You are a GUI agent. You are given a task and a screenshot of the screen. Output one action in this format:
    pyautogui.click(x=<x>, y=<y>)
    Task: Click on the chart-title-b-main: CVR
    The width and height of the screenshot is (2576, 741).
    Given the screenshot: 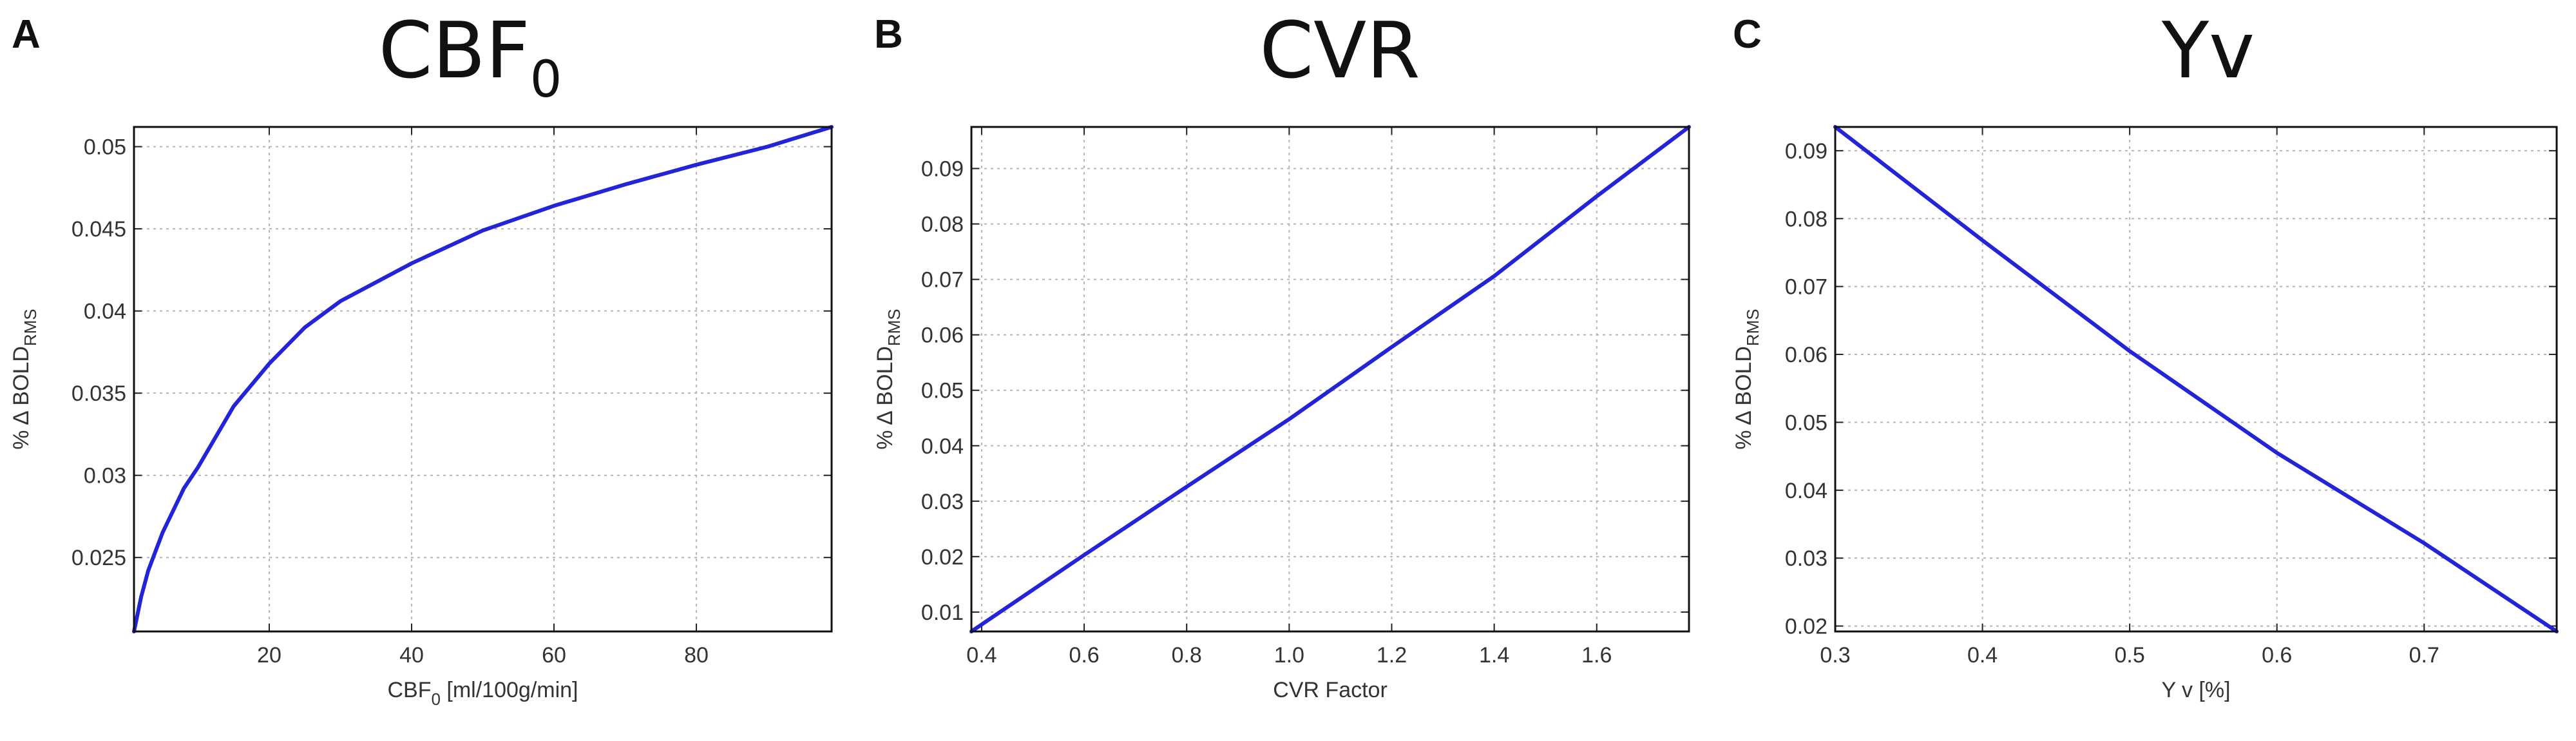 What is the action you would take?
    pyautogui.click(x=1339, y=51)
    